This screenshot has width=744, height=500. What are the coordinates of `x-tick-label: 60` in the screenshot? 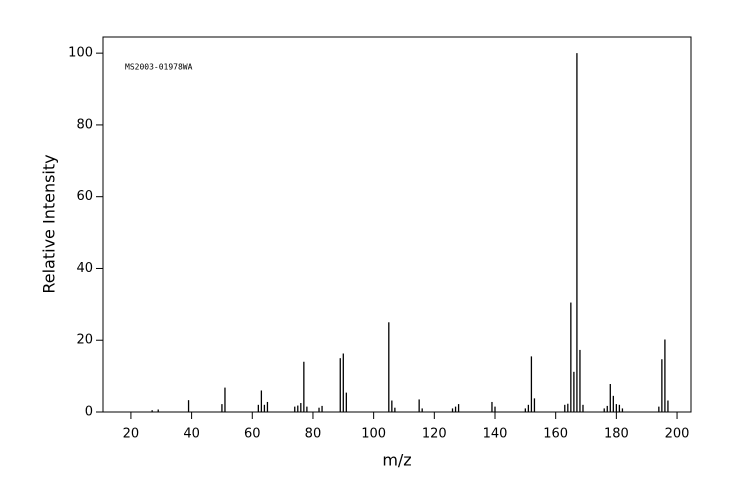 It's located at (252, 434).